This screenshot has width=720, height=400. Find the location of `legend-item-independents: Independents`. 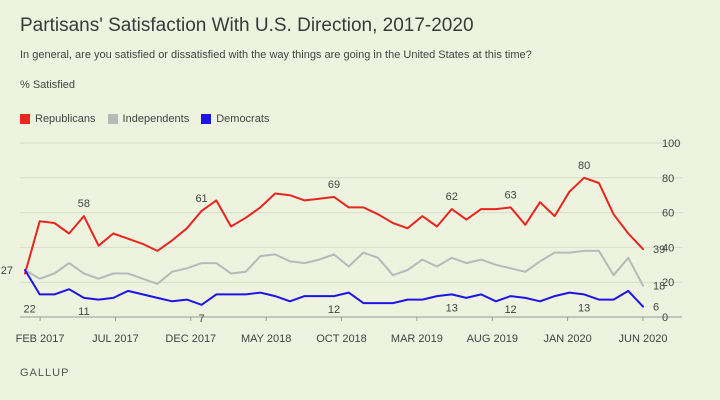

legend-item-independents: Independents is located at coordinates (148, 119).